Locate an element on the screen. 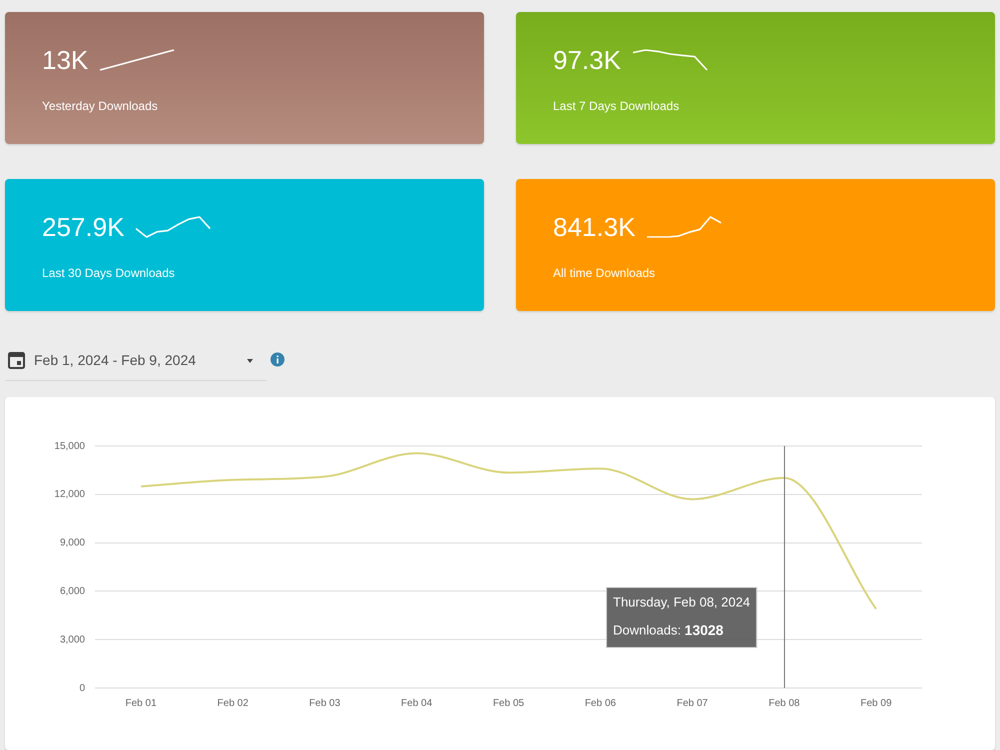  chart-title: 97.3K is located at coordinates (587, 60).